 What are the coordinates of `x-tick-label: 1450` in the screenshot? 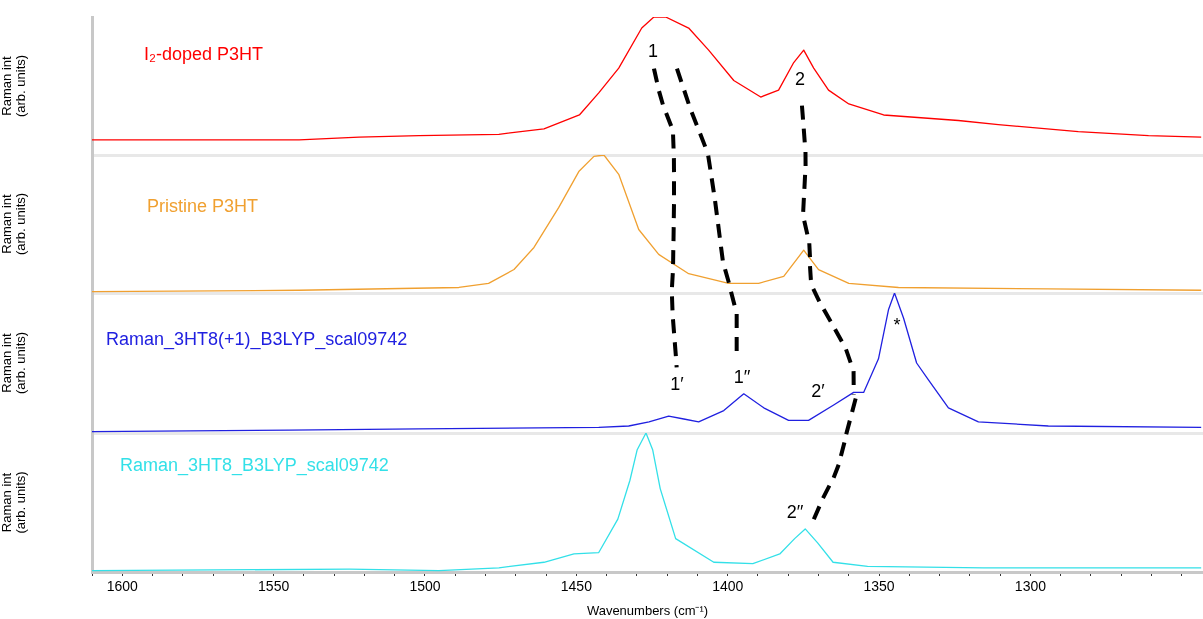 It's located at (576, 586).